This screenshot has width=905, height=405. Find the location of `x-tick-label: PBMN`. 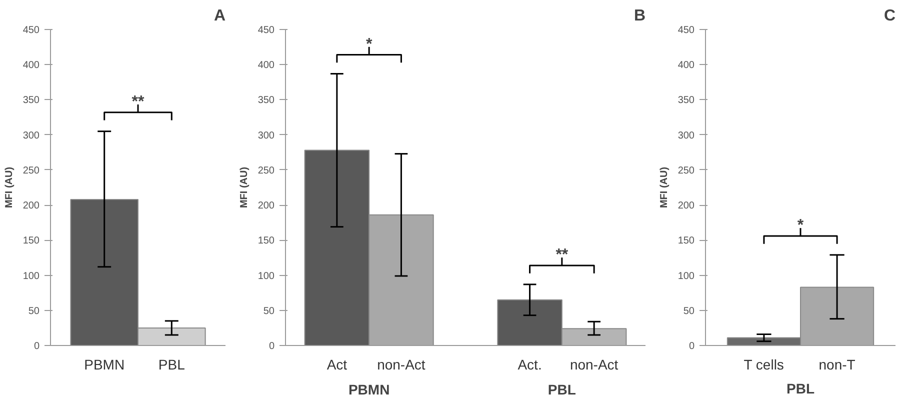

x-tick-label: PBMN is located at coordinates (104, 364).